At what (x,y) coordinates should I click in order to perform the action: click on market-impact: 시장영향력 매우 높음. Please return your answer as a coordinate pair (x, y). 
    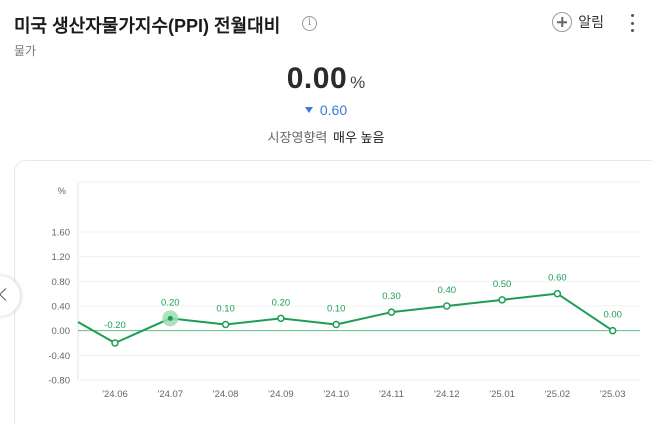
    Looking at the image, I should click on (326, 136).